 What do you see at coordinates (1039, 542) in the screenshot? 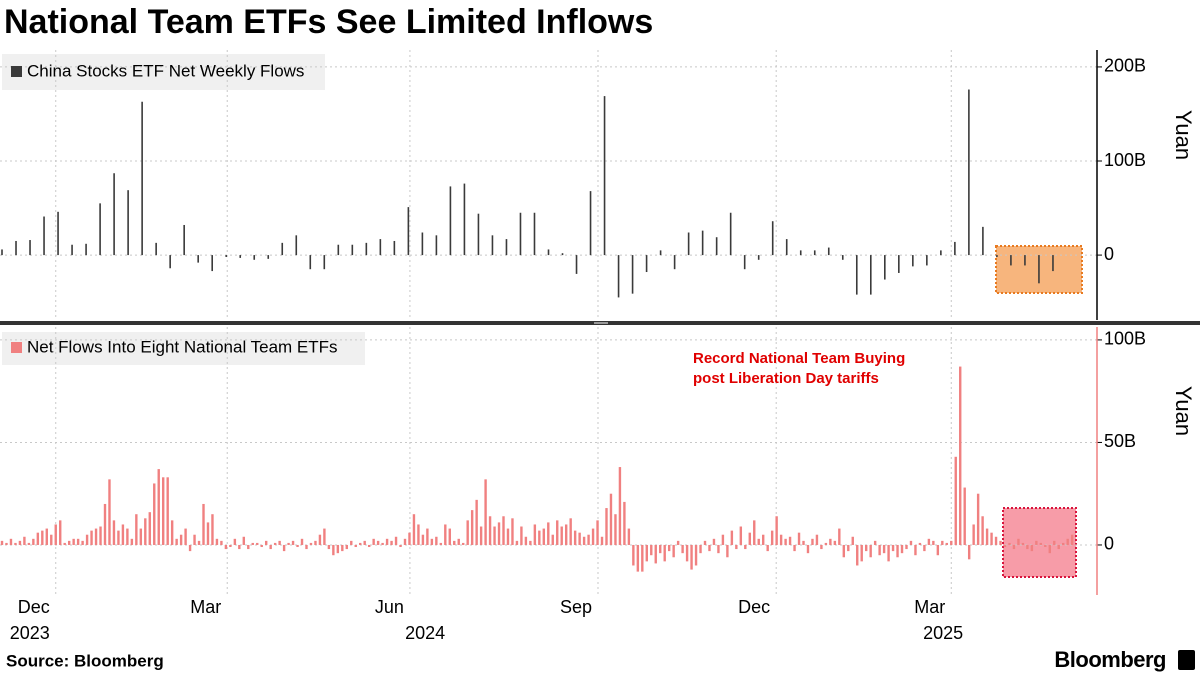
I see `highlight-box` at bounding box center [1039, 542].